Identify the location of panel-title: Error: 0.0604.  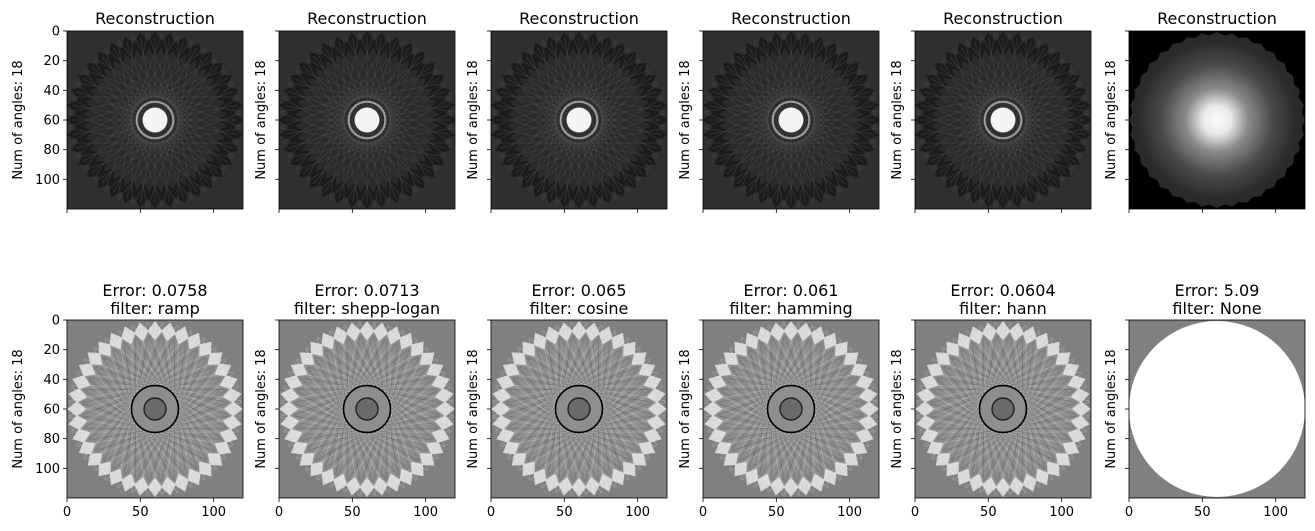
(1002, 290).